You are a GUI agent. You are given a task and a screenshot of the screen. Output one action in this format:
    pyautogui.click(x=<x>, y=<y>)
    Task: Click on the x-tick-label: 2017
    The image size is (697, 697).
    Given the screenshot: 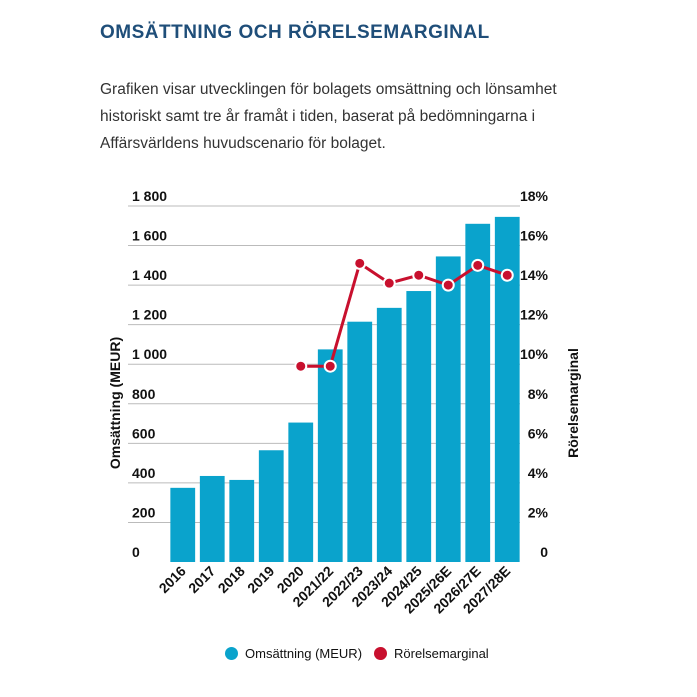 What is the action you would take?
    pyautogui.click(x=201, y=579)
    